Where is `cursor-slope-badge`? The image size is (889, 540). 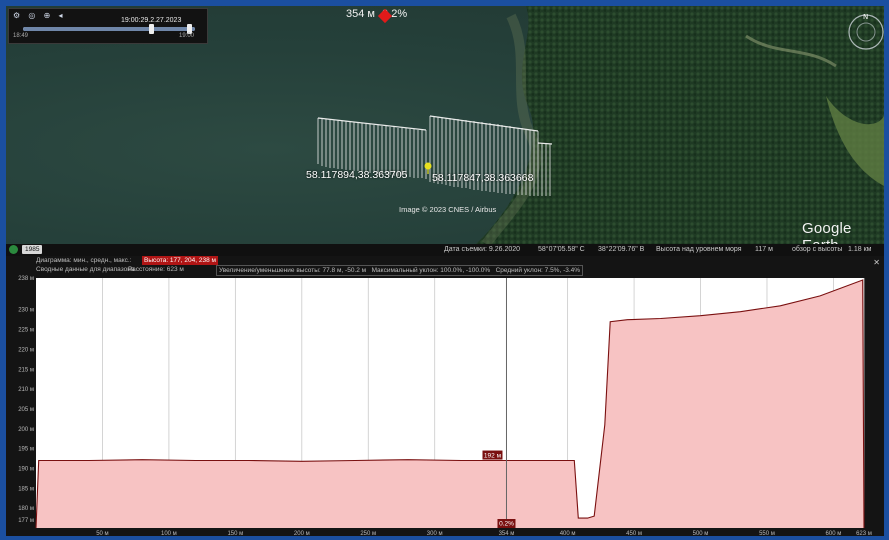
cursor-slope-badge is located at coordinates (506, 523).